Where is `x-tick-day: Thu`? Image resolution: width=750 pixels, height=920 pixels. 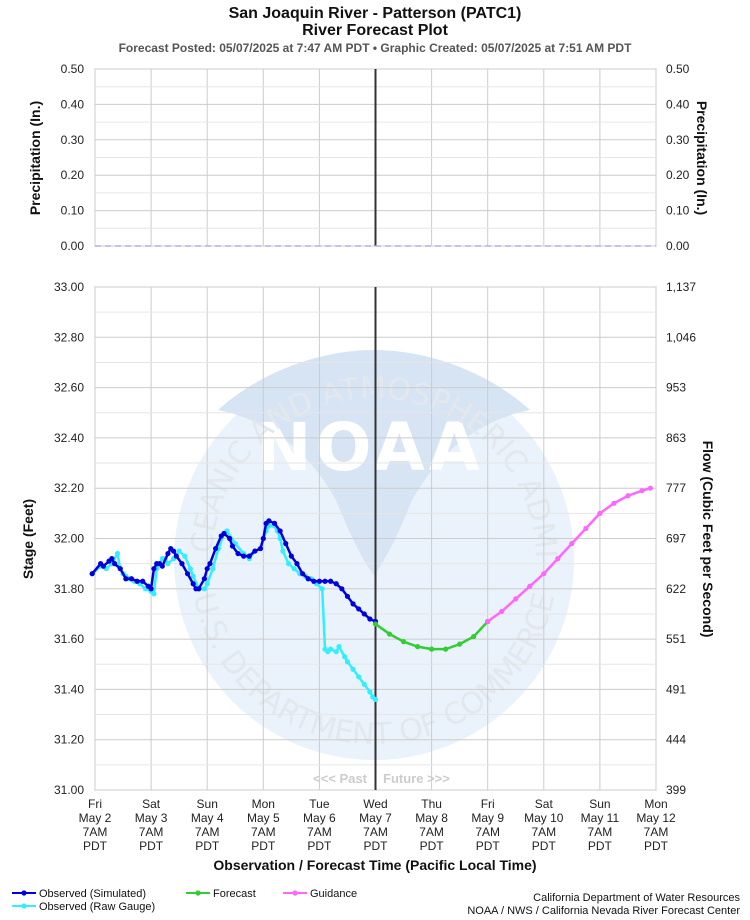
x-tick-day: Thu is located at coordinates (431, 804).